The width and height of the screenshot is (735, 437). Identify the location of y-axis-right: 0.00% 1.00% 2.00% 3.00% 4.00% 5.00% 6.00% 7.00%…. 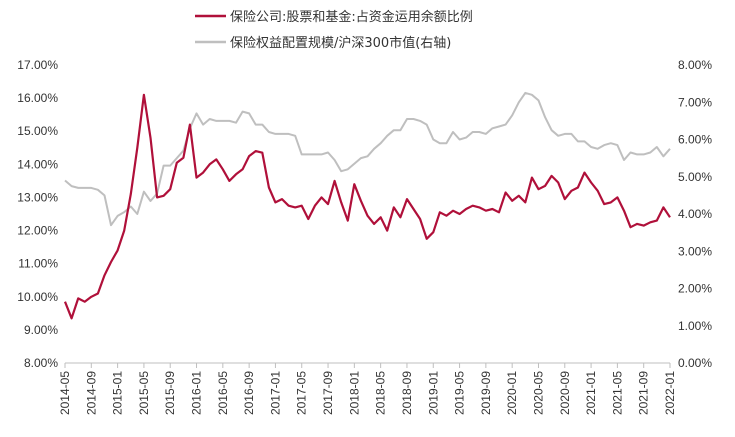
(695, 214).